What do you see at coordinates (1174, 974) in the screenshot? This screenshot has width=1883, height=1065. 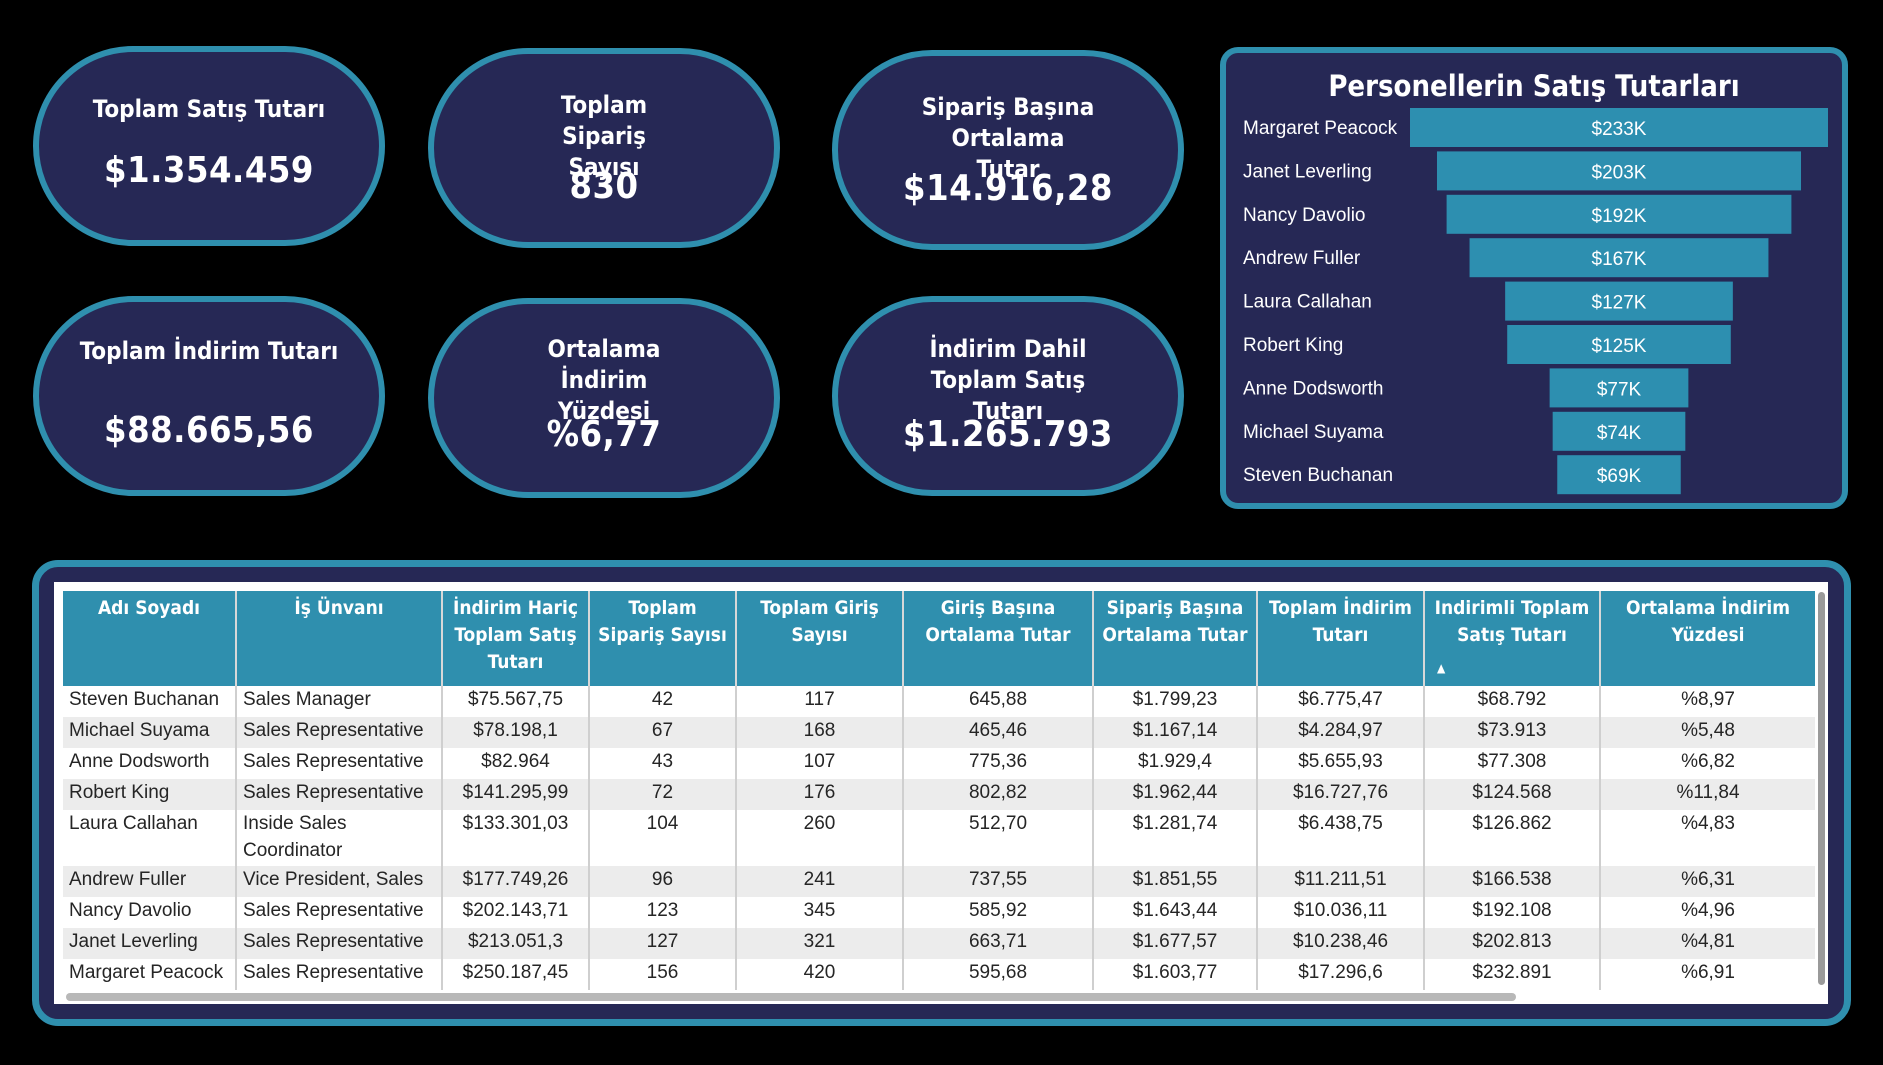 I see `table-cell: $1.603,77` at bounding box center [1174, 974].